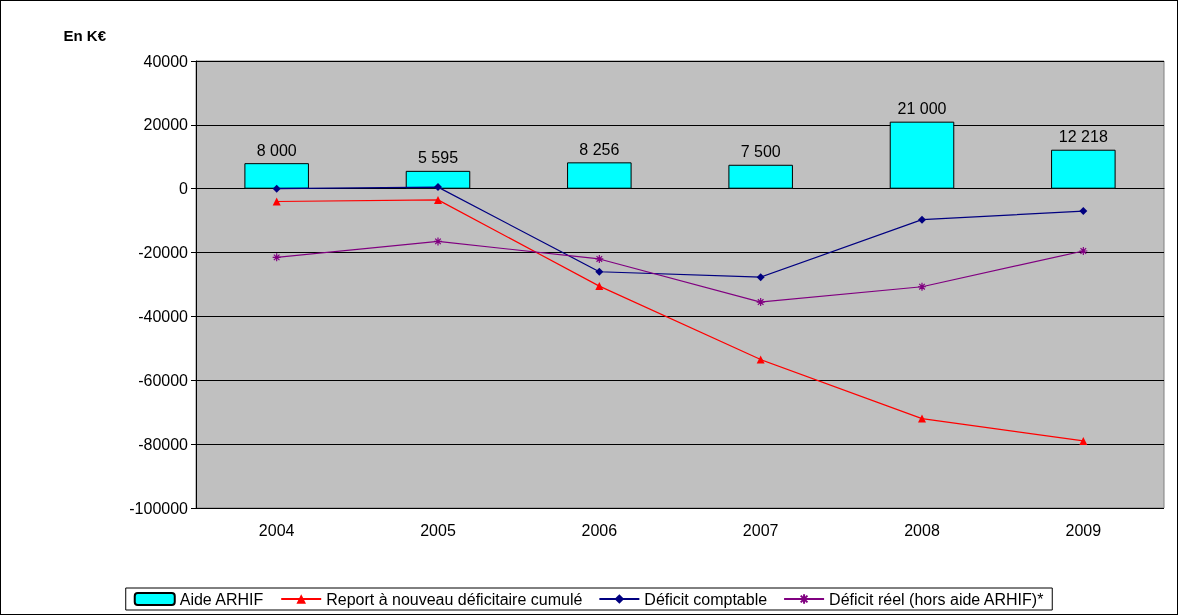 This screenshot has height=615, width=1178. I want to click on y-axis-title: En K€, so click(85, 35).